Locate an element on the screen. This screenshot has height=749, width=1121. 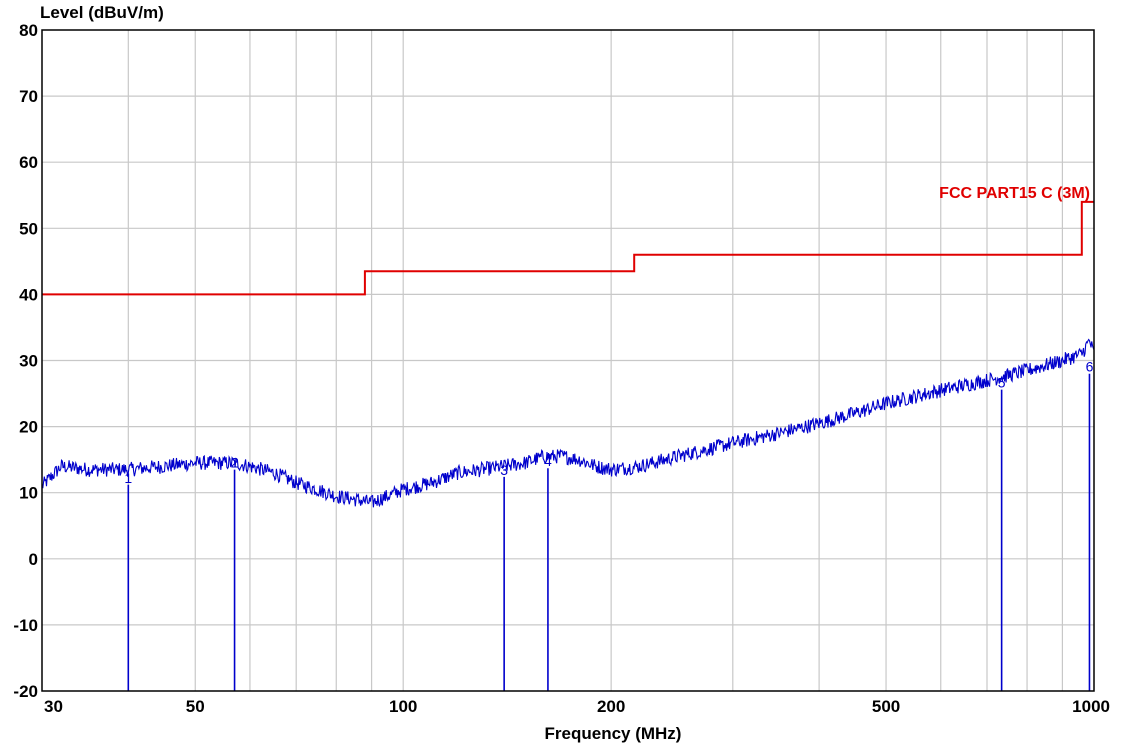
y-tick-label: 80 is located at coordinates (28, 30).